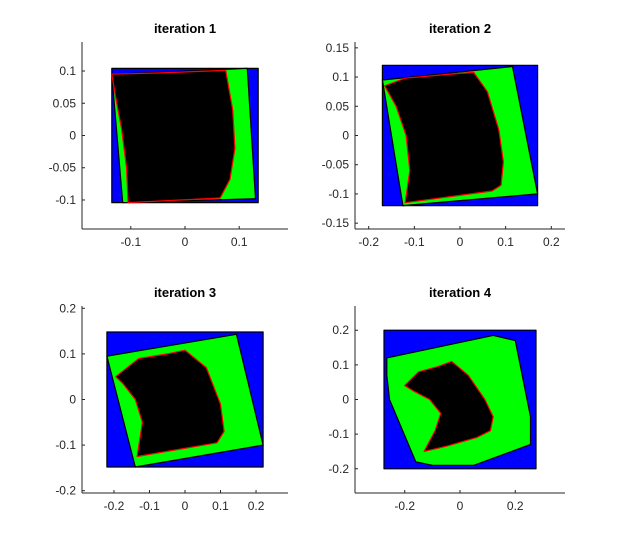 The image size is (625, 553). Describe the element at coordinates (336, 223) in the screenshot. I see `y-tick-label: -0.15` at that location.